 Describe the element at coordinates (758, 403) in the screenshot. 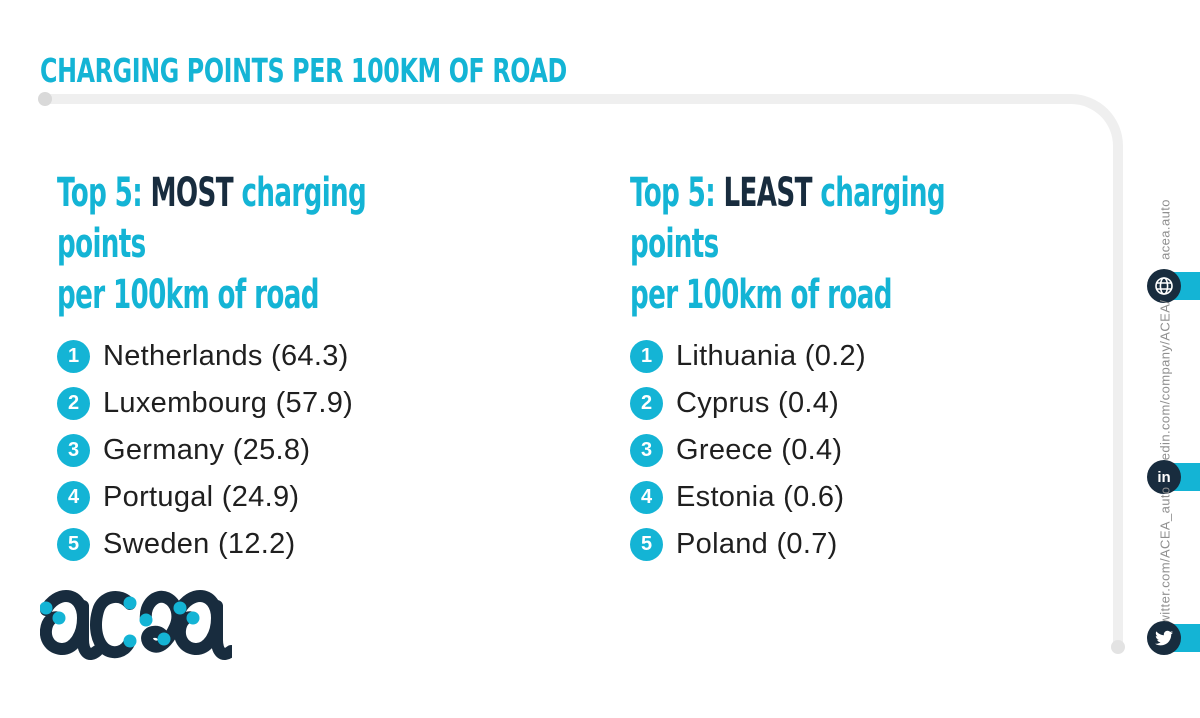

I see `country-value-label: Cyprus (0.4)` at that location.